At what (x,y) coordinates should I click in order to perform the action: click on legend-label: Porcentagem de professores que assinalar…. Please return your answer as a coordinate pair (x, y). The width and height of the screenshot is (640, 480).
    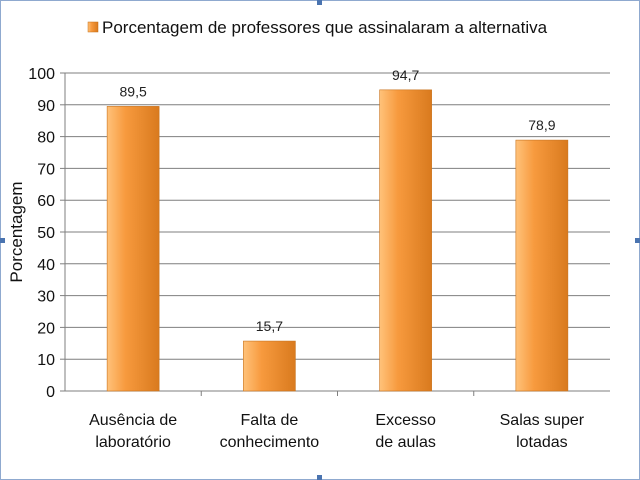
    Looking at the image, I should click on (325, 27).